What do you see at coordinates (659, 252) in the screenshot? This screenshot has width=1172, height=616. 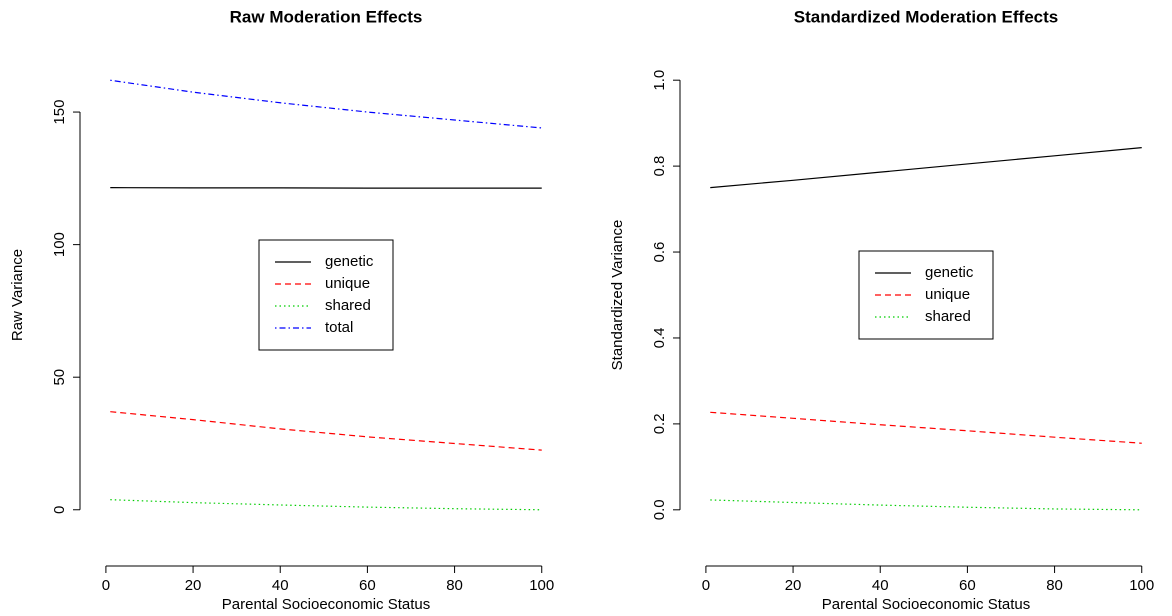 I see `y-tick-label: 0.6` at bounding box center [659, 252].